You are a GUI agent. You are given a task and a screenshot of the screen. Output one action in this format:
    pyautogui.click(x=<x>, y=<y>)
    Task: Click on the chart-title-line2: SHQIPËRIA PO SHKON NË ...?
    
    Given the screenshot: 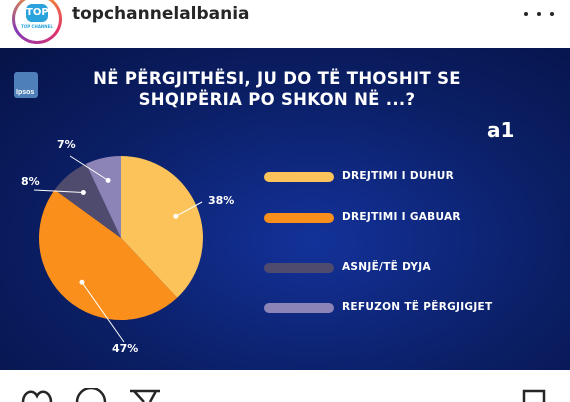 What is the action you would take?
    pyautogui.click(x=277, y=99)
    